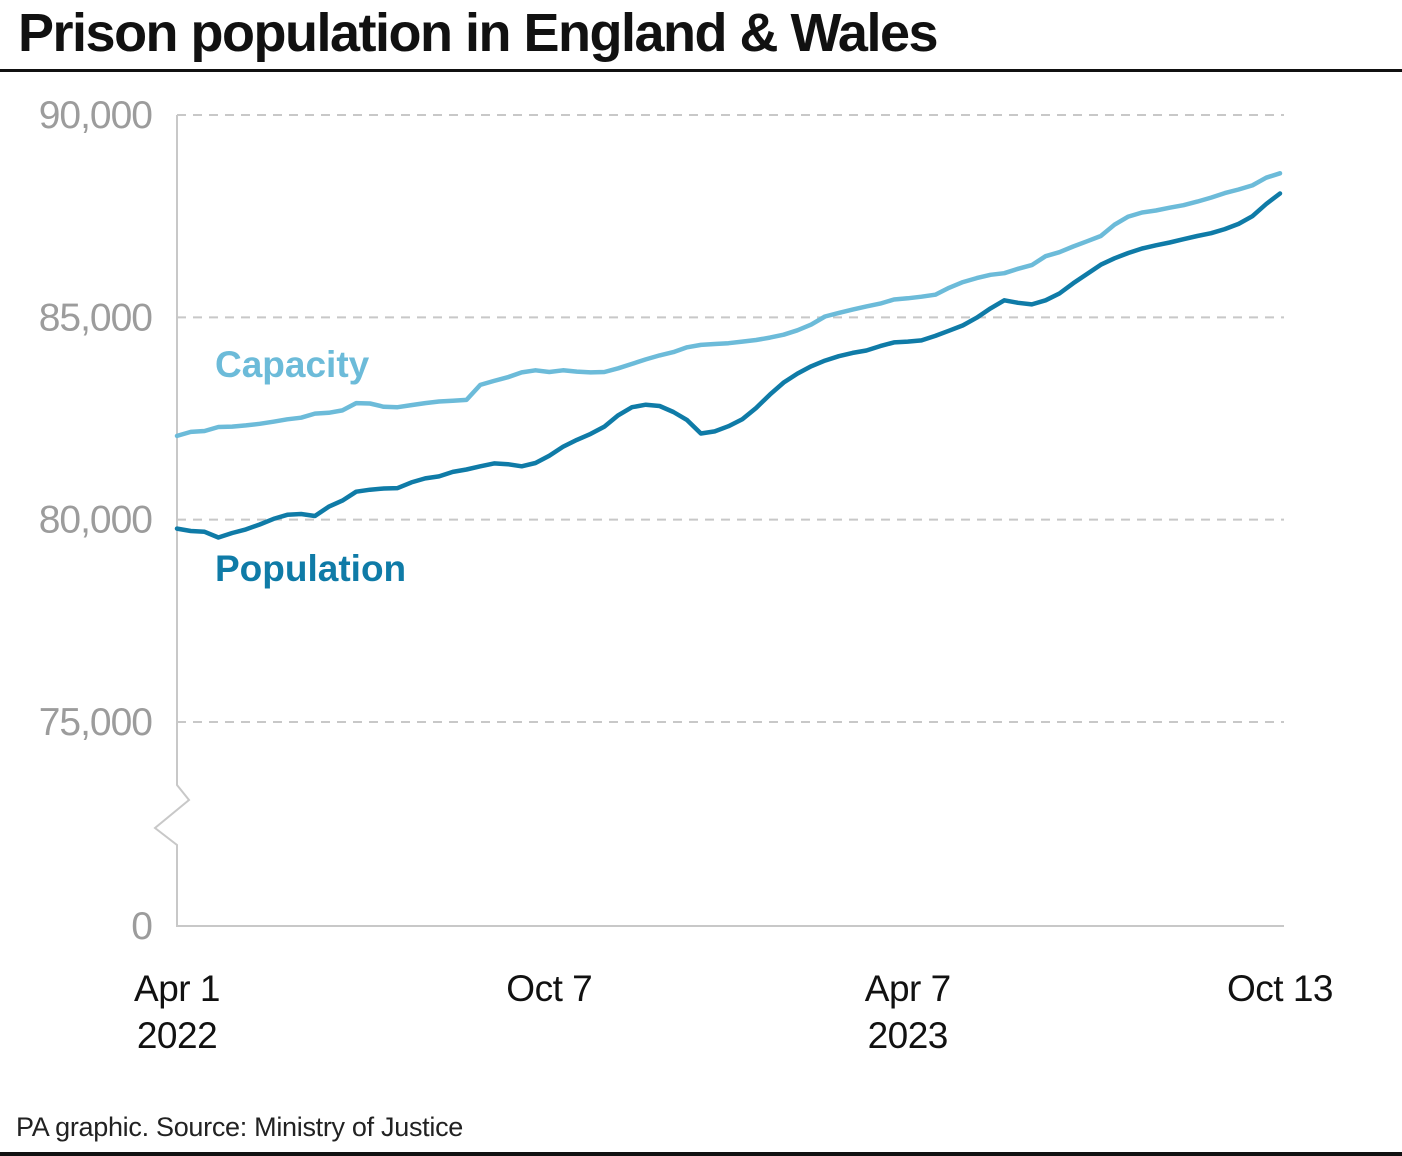 The width and height of the screenshot is (1402, 1156). I want to click on source-credit: PA graphic. Source: Ministry of Justice, so click(239, 1127).